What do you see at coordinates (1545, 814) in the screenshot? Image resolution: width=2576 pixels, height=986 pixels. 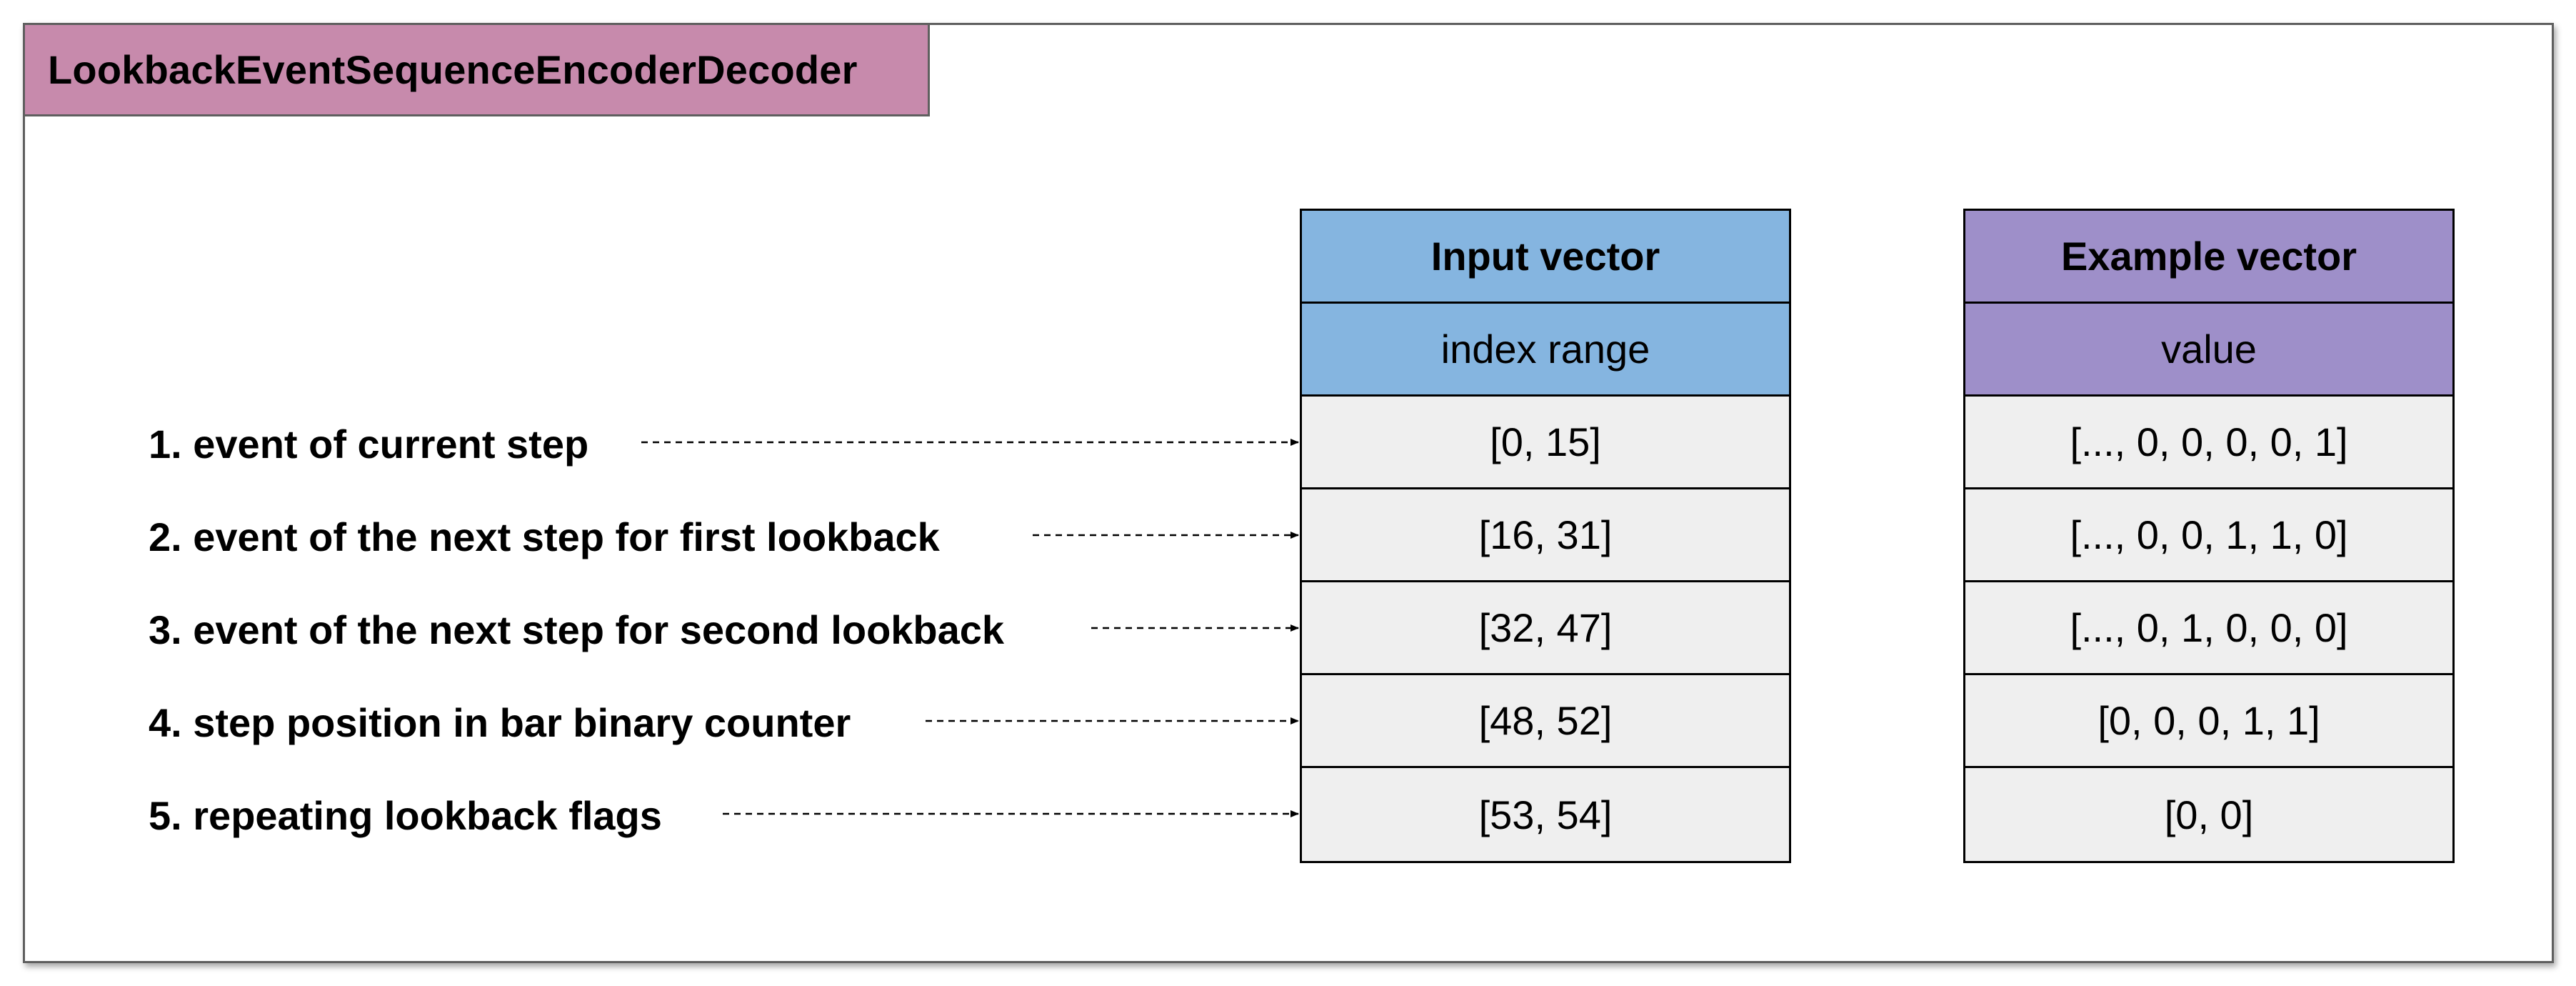 I see `input-range-row-5: [53, 54]` at bounding box center [1545, 814].